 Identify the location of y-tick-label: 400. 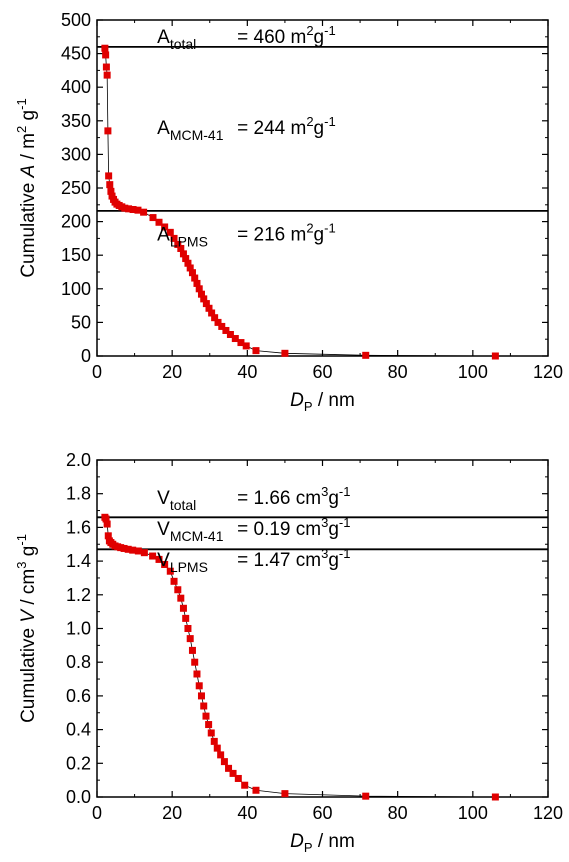
(76, 87).